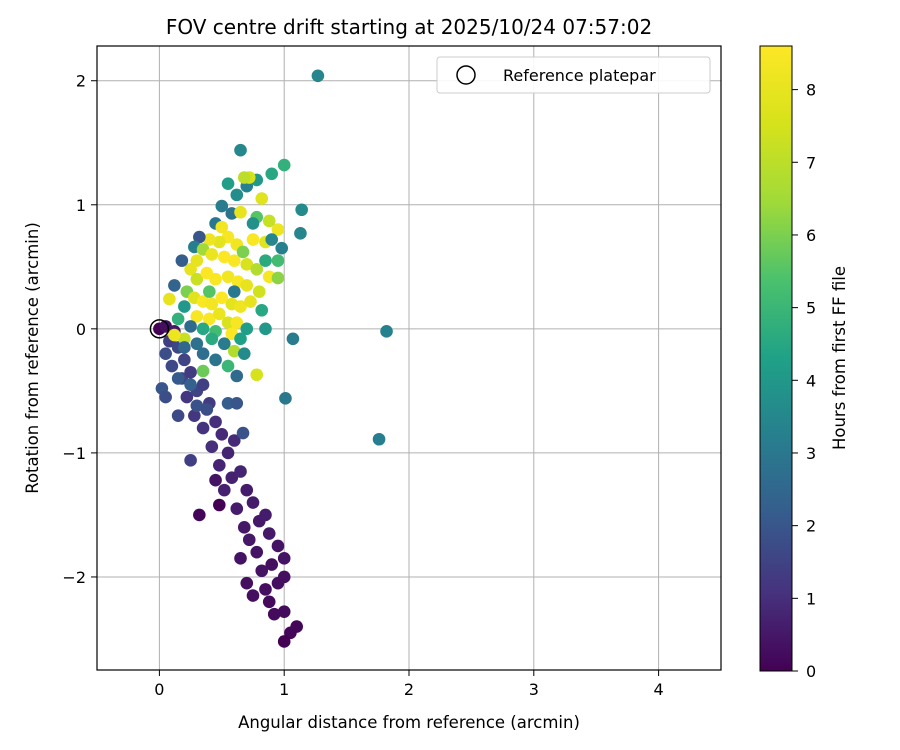 Image resolution: width=900 pixels, height=750 pixels. What do you see at coordinates (811, 453) in the screenshot?
I see `colorbar-tick-label: 3` at bounding box center [811, 453].